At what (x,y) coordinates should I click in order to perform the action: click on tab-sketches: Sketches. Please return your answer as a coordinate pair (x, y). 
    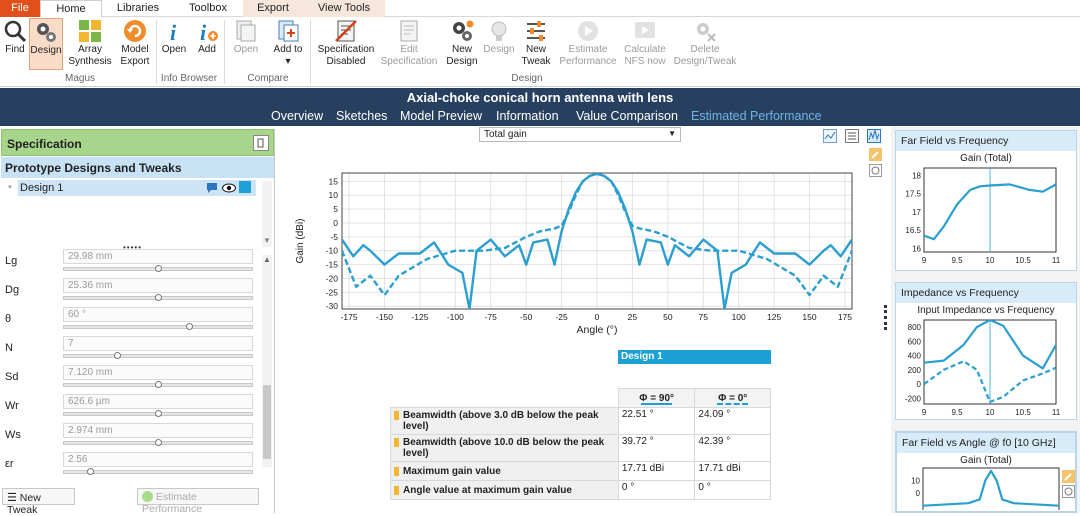
    Looking at the image, I should click on (362, 116).